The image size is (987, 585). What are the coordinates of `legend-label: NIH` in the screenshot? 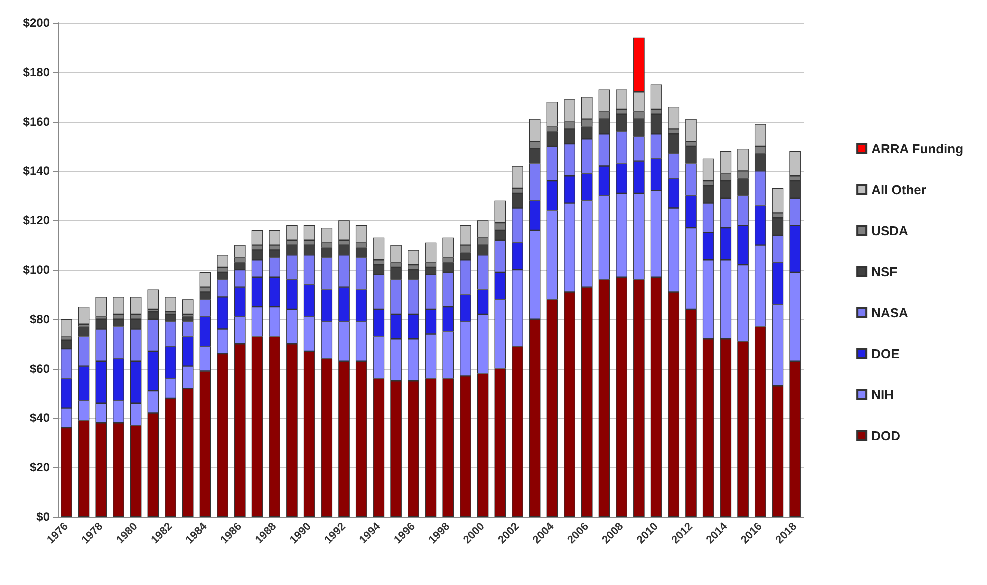 It's located at (883, 395).